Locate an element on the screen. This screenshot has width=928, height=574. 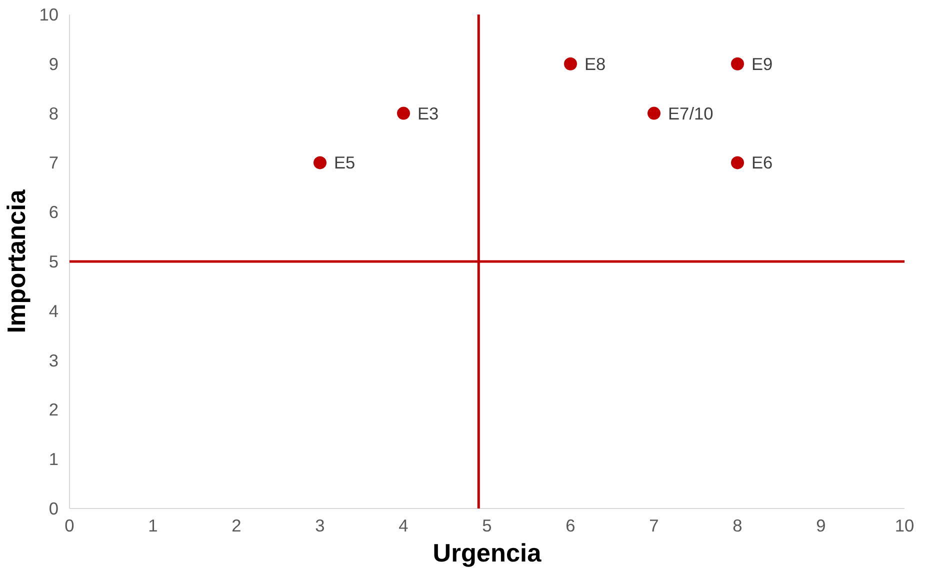
x-tick-label: 3 is located at coordinates (320, 526).